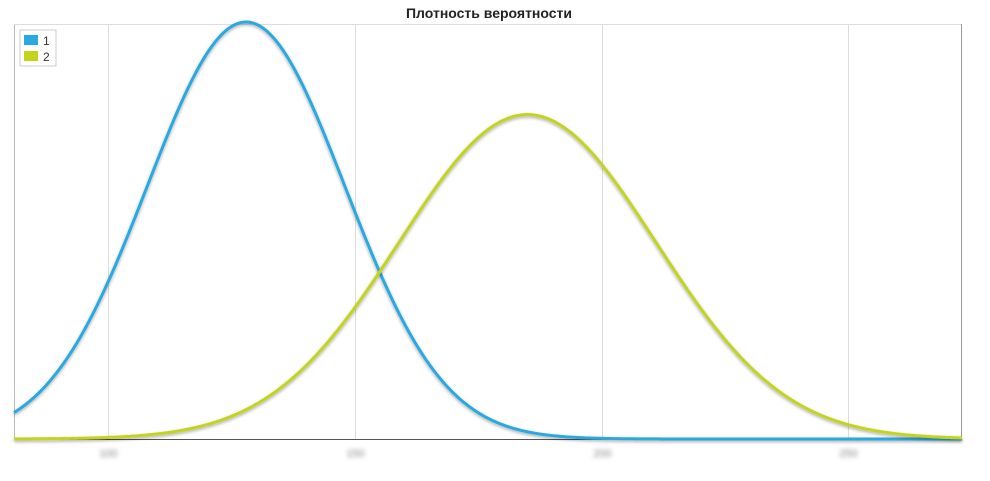  What do you see at coordinates (489, 13) in the screenshot?
I see `chart-title: Плотность вероятности` at bounding box center [489, 13].